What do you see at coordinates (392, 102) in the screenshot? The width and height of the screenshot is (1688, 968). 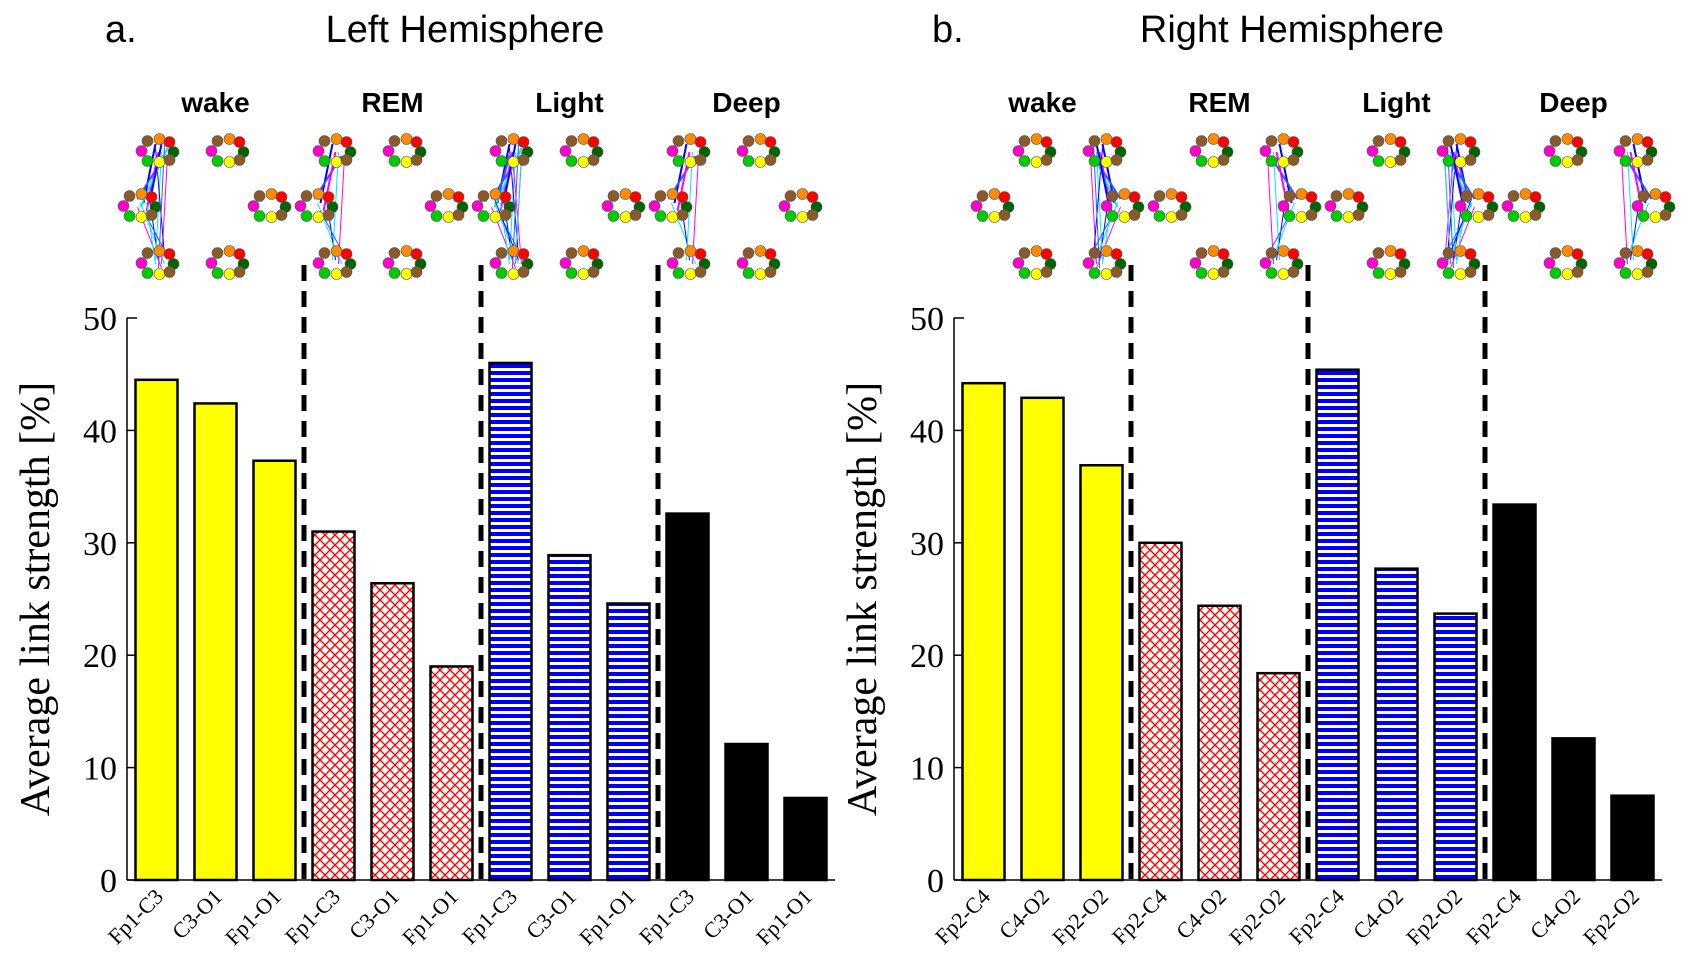 I see `stage-label: REM` at bounding box center [392, 102].